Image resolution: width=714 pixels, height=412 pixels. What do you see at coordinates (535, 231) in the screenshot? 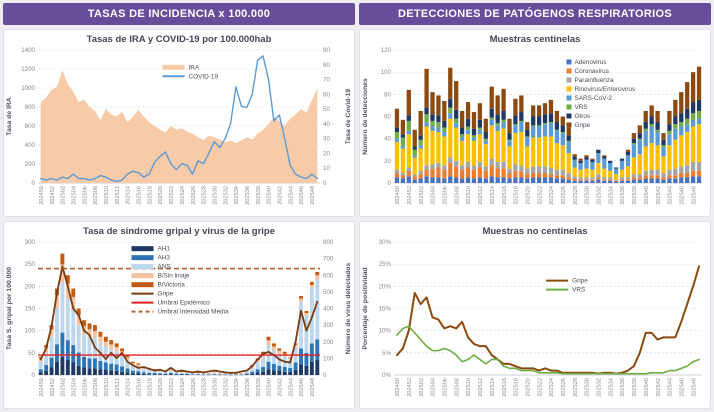
I see `chart-title-muestras-no-centinelas: Muestras no centinelas` at bounding box center [535, 231].